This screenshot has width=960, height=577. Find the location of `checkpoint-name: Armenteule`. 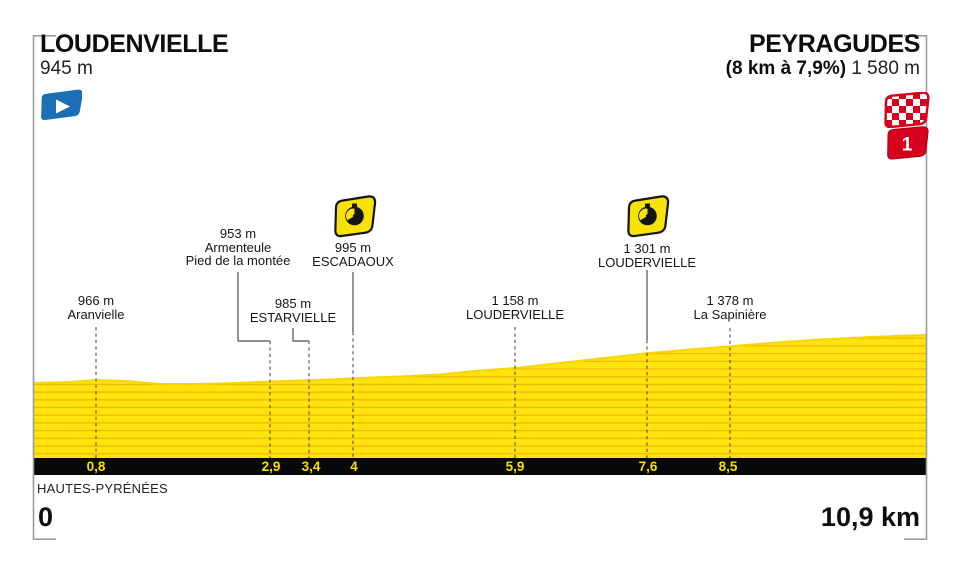

checkpoint-name: Armenteule is located at coordinates (238, 247).